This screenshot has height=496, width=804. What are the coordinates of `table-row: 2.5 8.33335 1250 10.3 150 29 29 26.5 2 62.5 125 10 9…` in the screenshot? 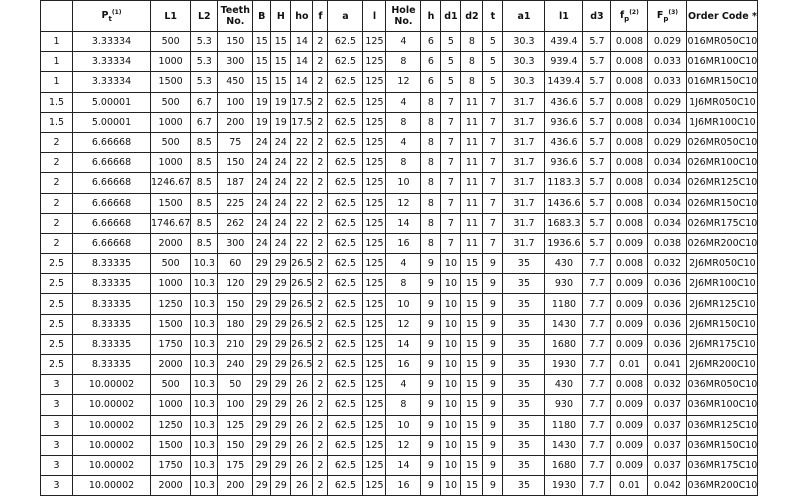 It's located at (399, 304).